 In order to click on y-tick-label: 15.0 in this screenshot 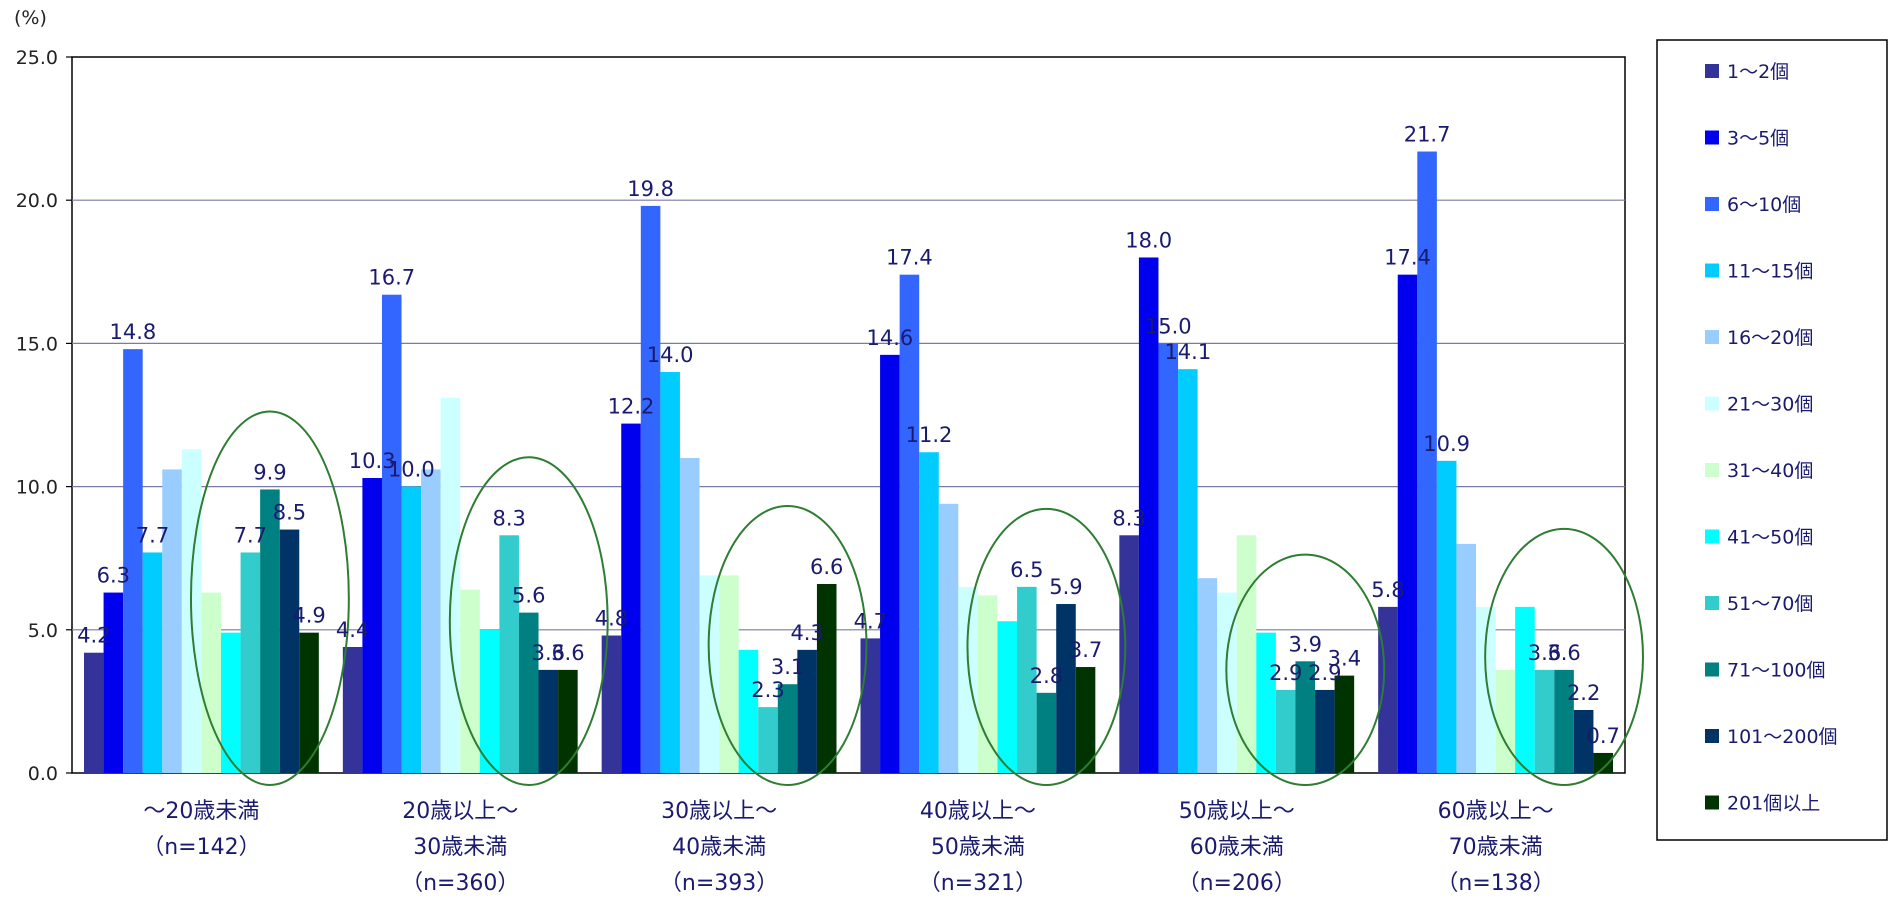, I will do `click(37, 344)`.